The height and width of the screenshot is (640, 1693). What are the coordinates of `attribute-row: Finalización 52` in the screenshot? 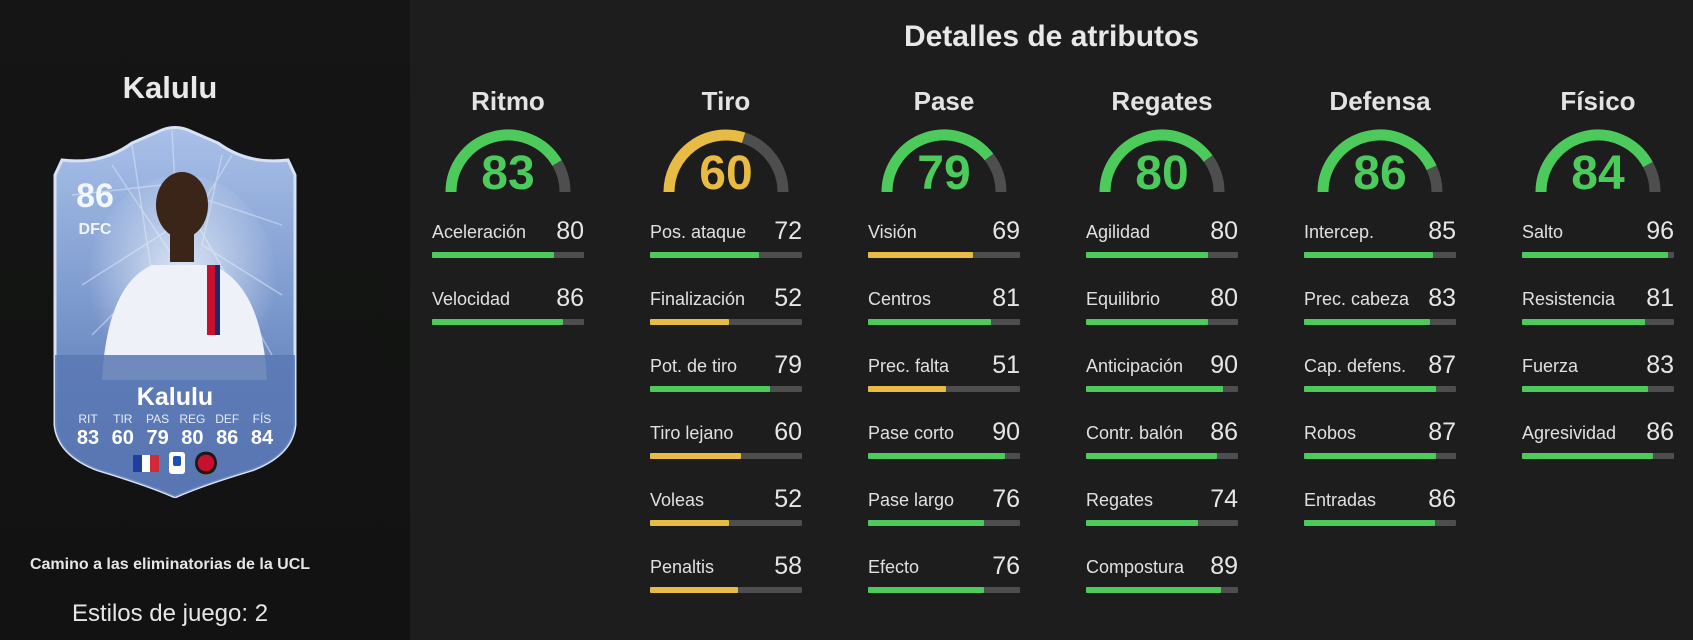 It's located at (726, 320).